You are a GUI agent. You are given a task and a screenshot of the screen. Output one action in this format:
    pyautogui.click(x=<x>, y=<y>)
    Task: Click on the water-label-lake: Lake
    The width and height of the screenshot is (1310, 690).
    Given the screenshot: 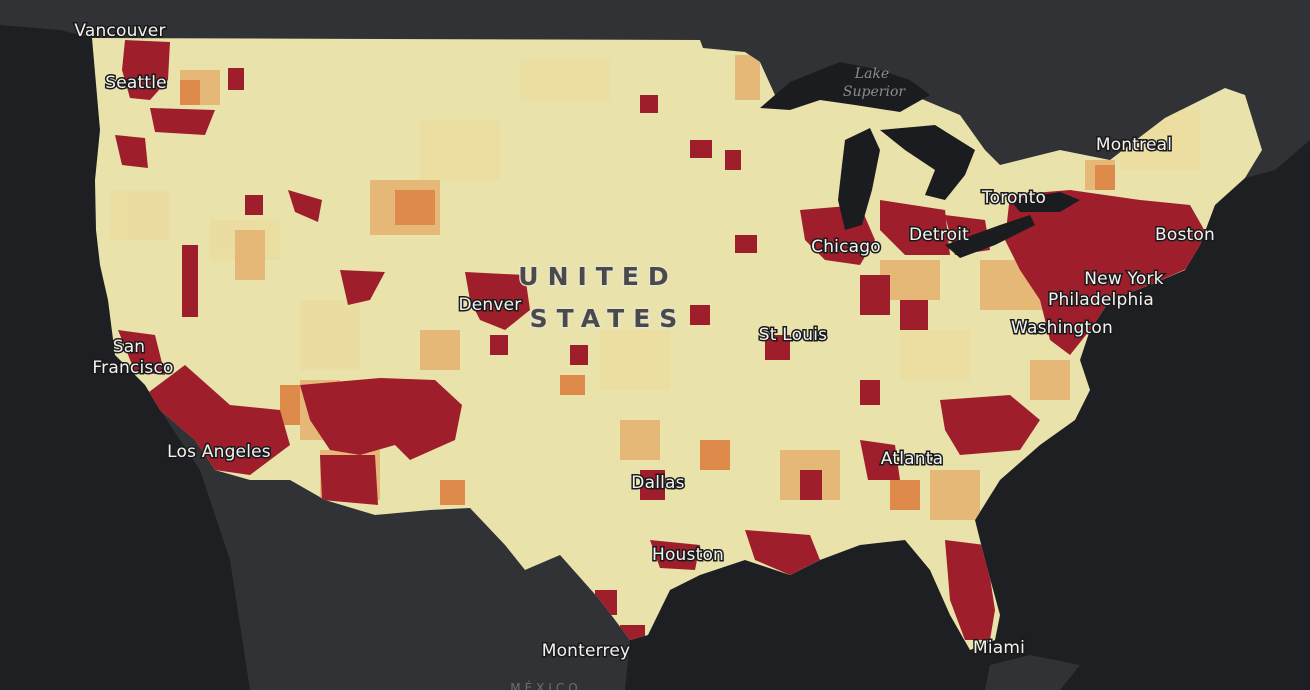 What is the action you would take?
    pyautogui.click(x=871, y=74)
    